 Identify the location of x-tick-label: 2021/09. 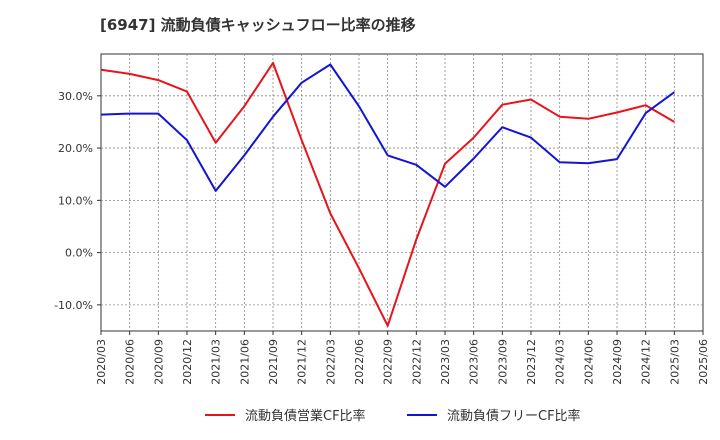
(273, 362).